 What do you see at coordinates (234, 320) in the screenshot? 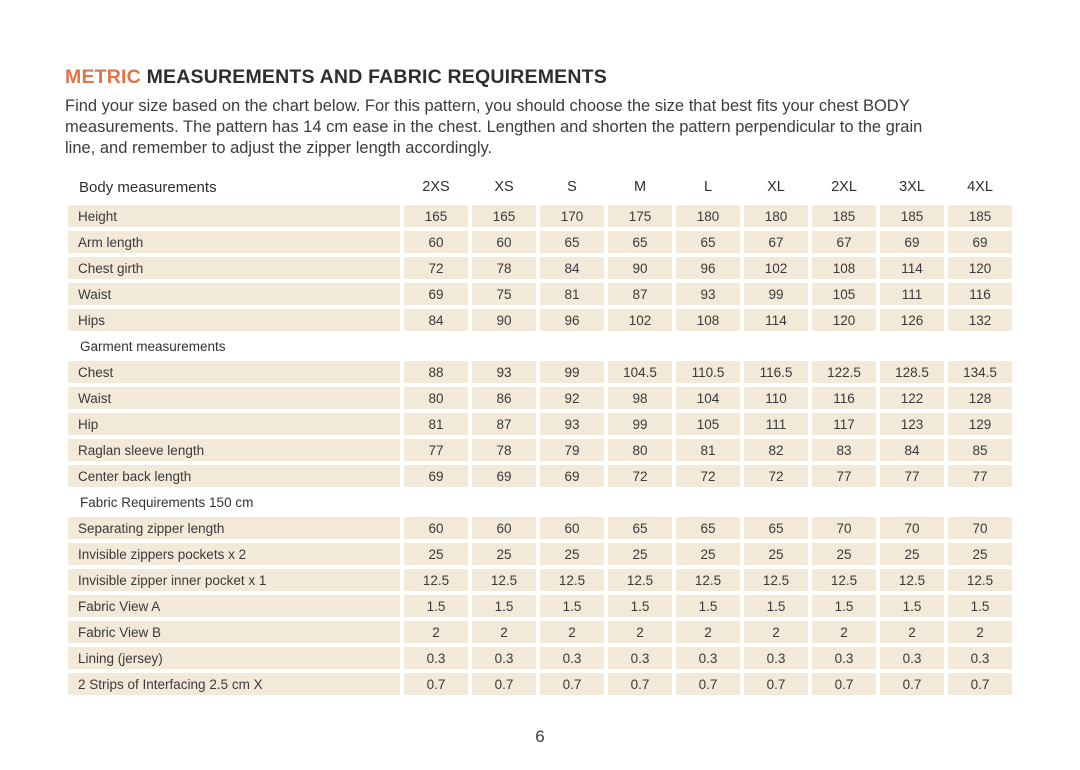
I see `row-label: Hips` at bounding box center [234, 320].